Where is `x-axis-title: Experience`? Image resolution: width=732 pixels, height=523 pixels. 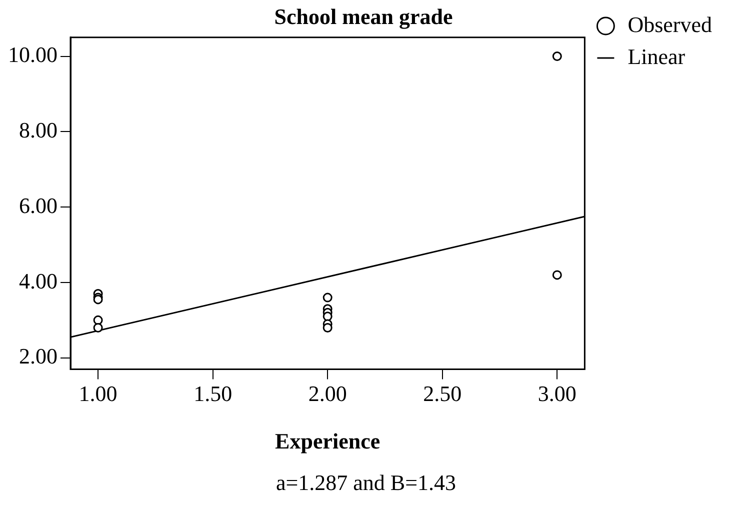 x-axis-title: Experience is located at coordinates (327, 441).